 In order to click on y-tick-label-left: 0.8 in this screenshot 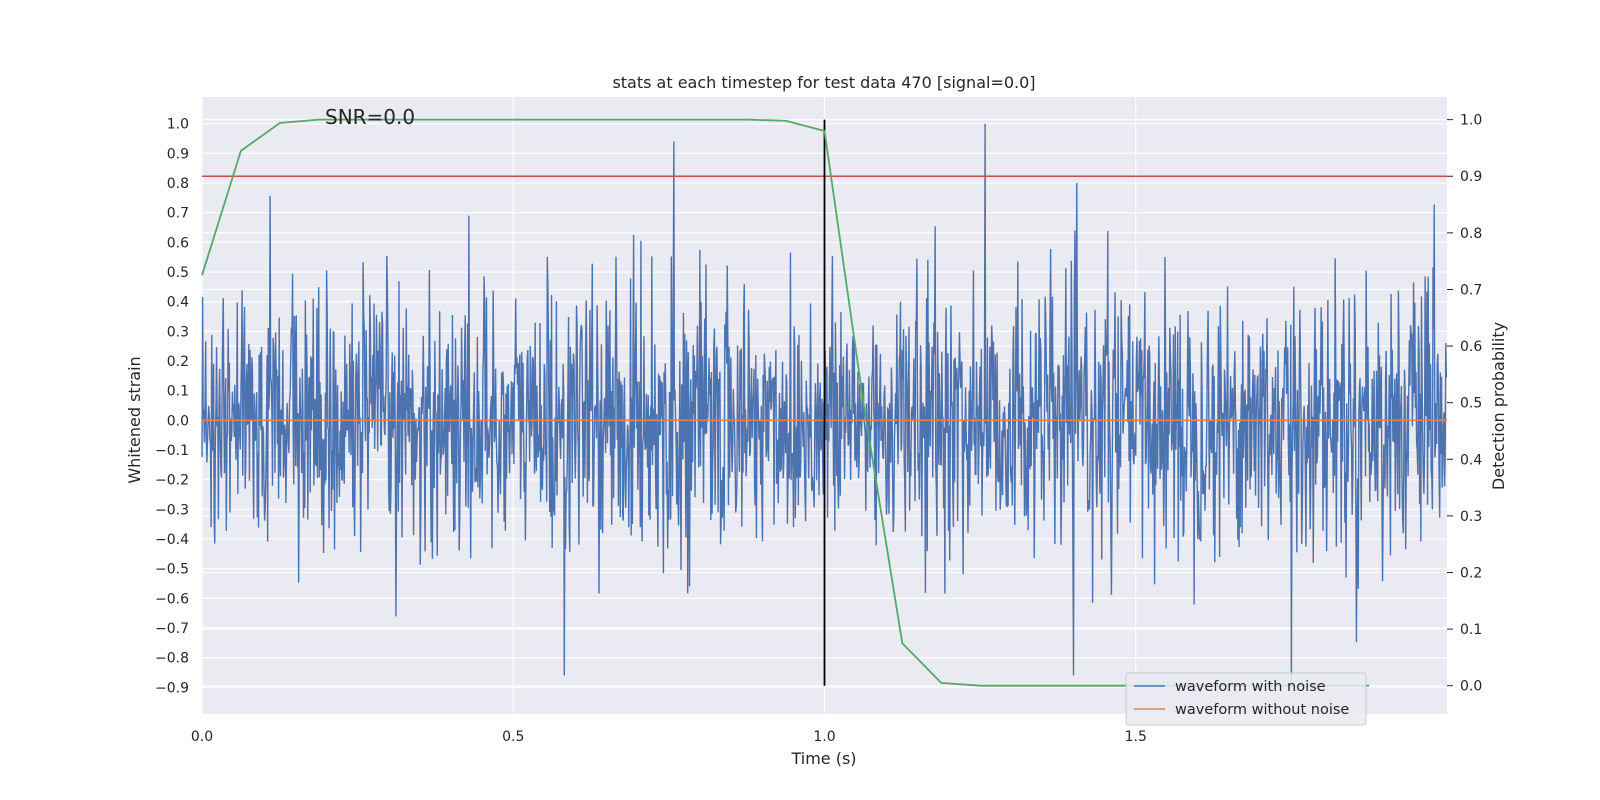, I will do `click(178, 184)`.